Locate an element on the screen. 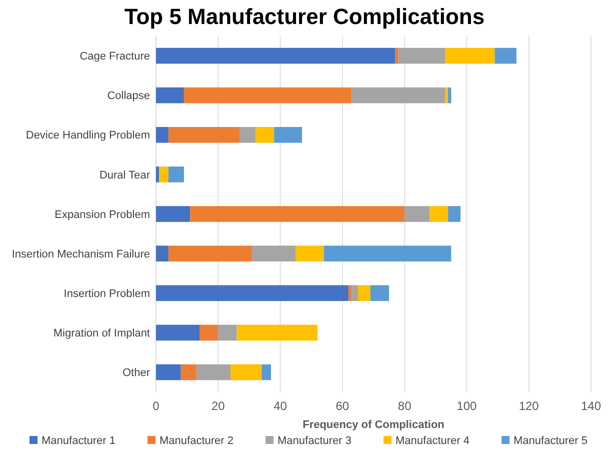 This screenshot has height=458, width=609. y-tick-label: Insertion Mechanism Failure is located at coordinates (81, 254).